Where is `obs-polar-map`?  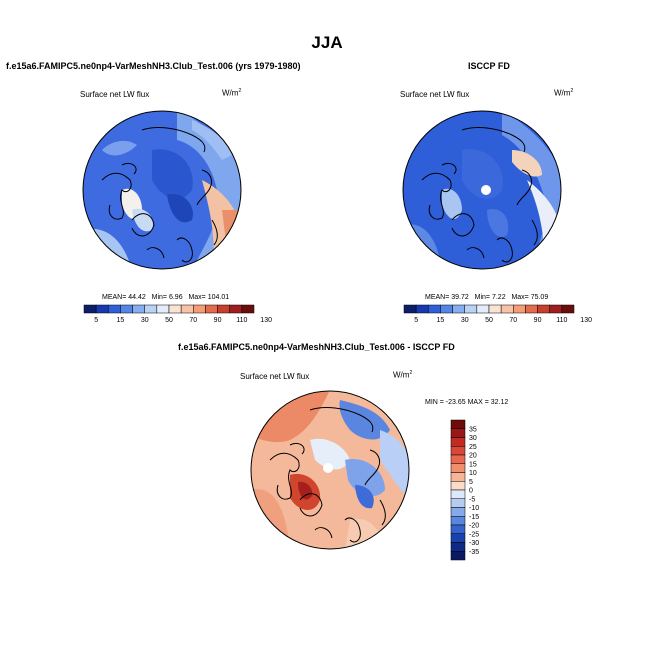 obs-polar-map is located at coordinates (482, 190).